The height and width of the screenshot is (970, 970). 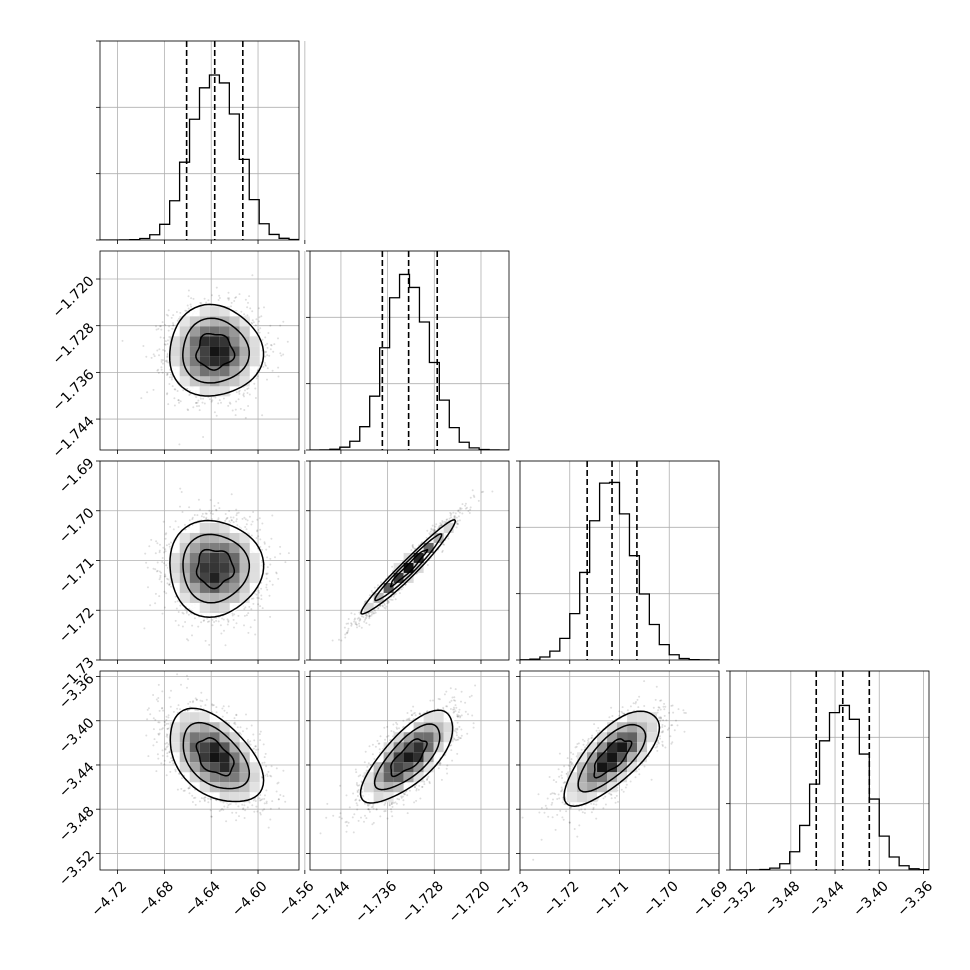 What do you see at coordinates (199, 140) in the screenshot?
I see `panel-frame` at bounding box center [199, 140].